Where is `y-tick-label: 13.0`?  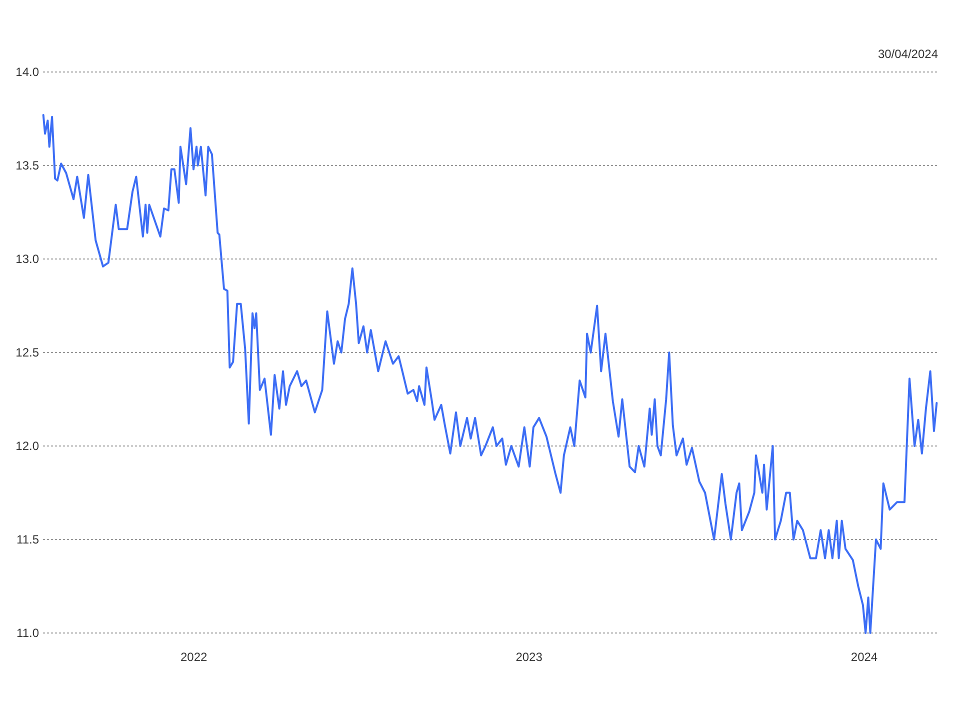
y-tick-label: 13.0 is located at coordinates (28, 259).